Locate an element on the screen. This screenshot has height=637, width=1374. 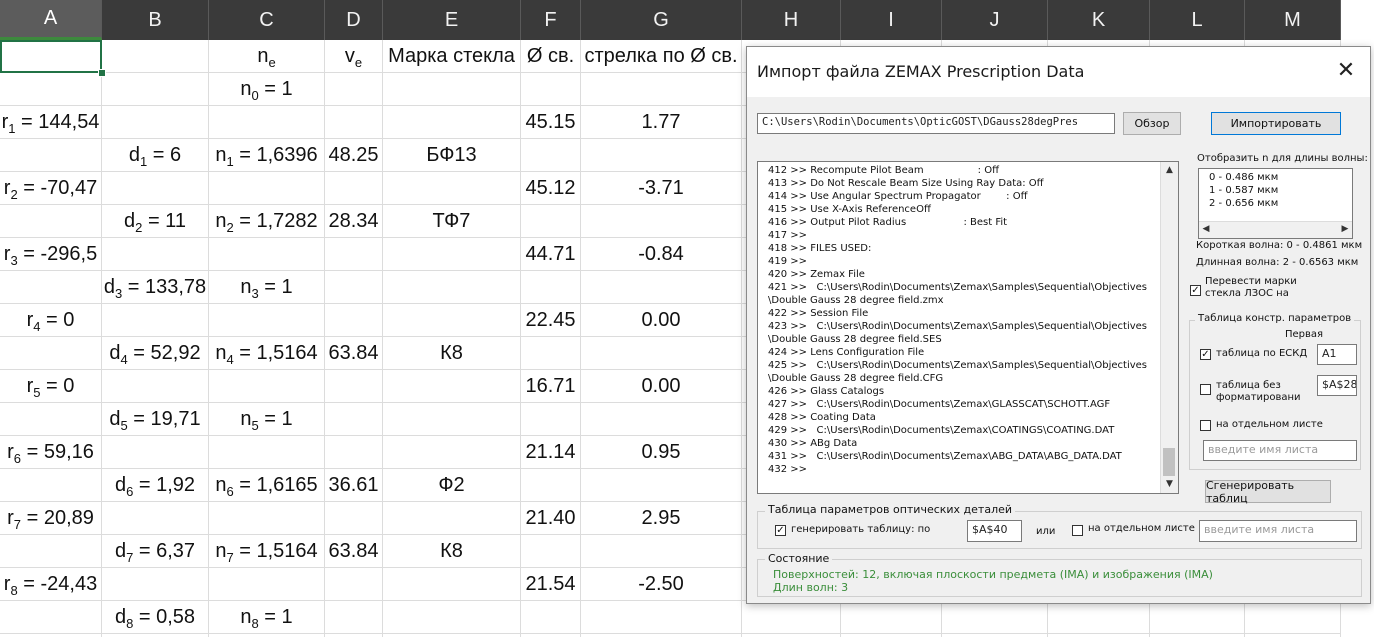
cell-f: Ø св. is located at coordinates (551, 56).